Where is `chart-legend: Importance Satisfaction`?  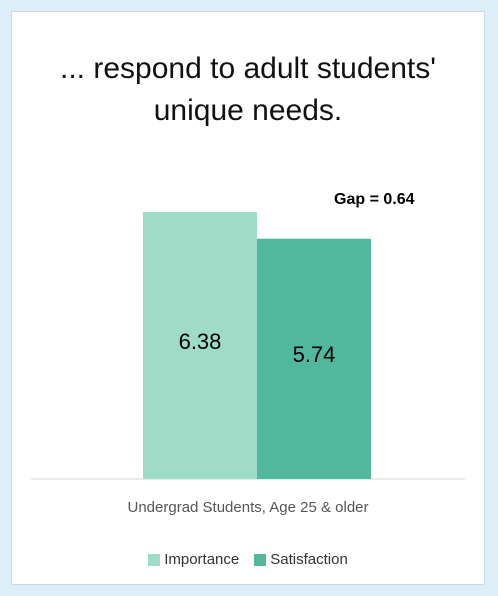 chart-legend: Importance Satisfaction is located at coordinates (248, 559).